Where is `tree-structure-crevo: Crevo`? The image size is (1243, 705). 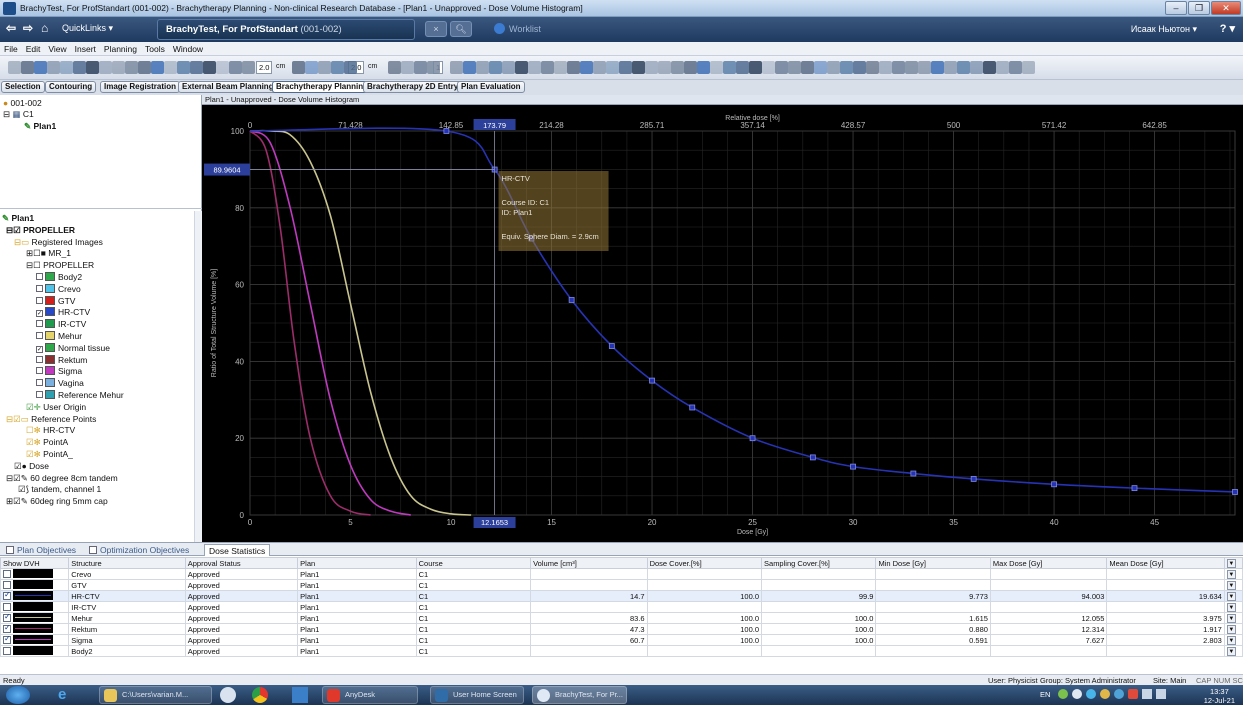 tree-structure-crevo: Crevo is located at coordinates (58, 288).